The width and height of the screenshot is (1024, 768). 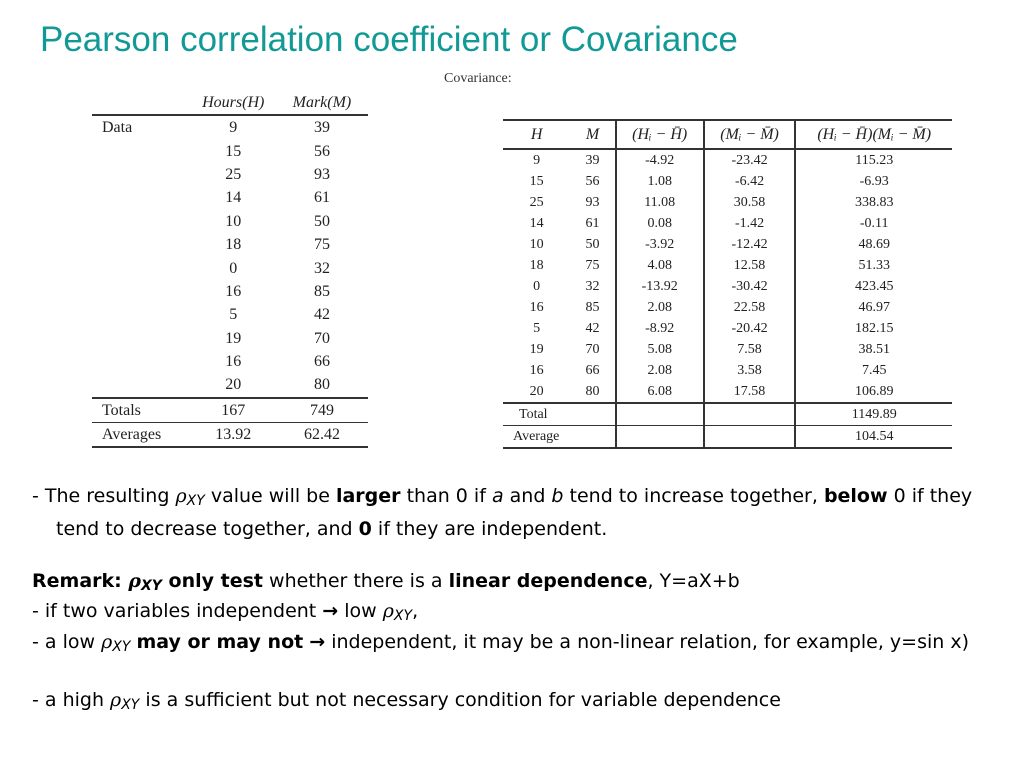 What do you see at coordinates (270, 496) in the screenshot?
I see `p1-text-b: value will be` at bounding box center [270, 496].